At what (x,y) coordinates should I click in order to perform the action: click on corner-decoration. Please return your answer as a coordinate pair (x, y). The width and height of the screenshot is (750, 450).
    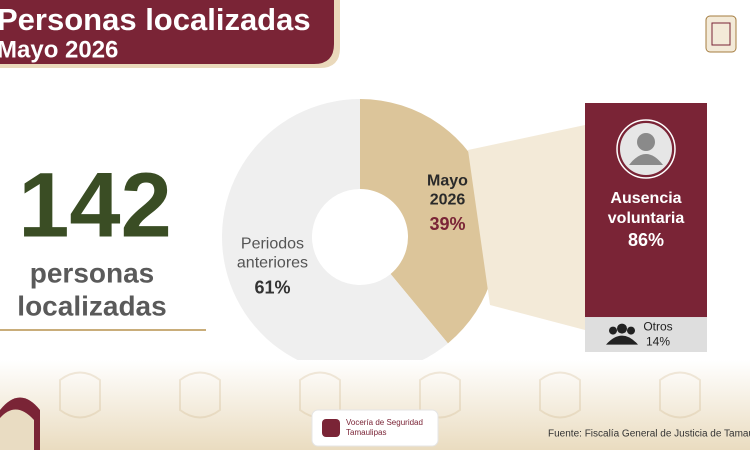
    Looking at the image, I should click on (17, 429).